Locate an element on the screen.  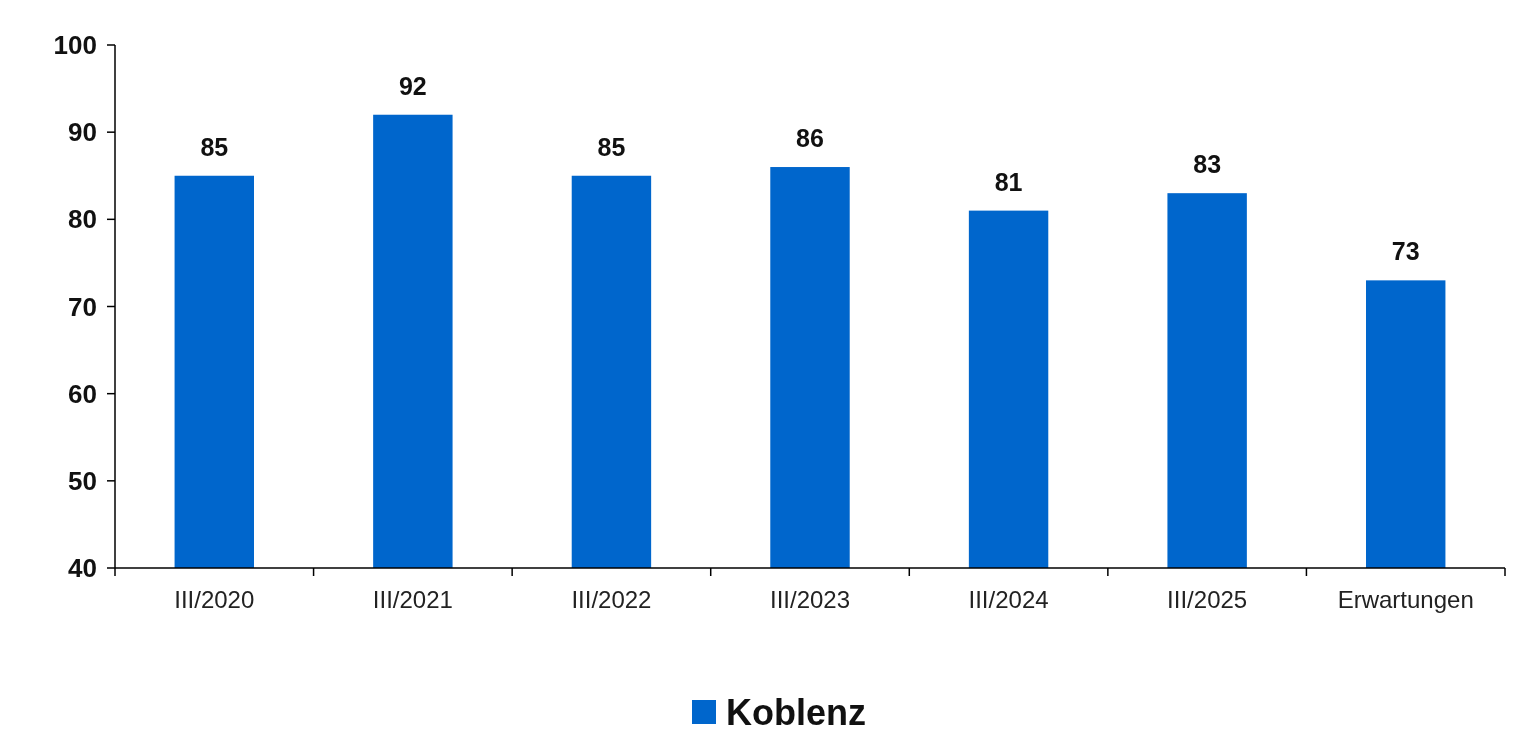
data-label: 86 is located at coordinates (810, 138).